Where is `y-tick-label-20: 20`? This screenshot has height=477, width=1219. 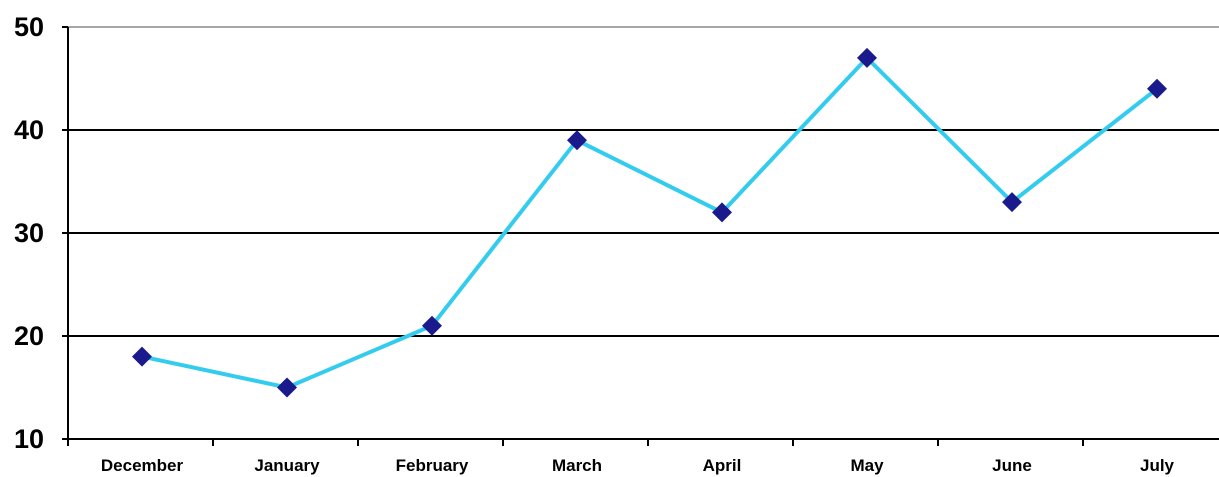
y-tick-label-20: 20 is located at coordinates (29, 336).